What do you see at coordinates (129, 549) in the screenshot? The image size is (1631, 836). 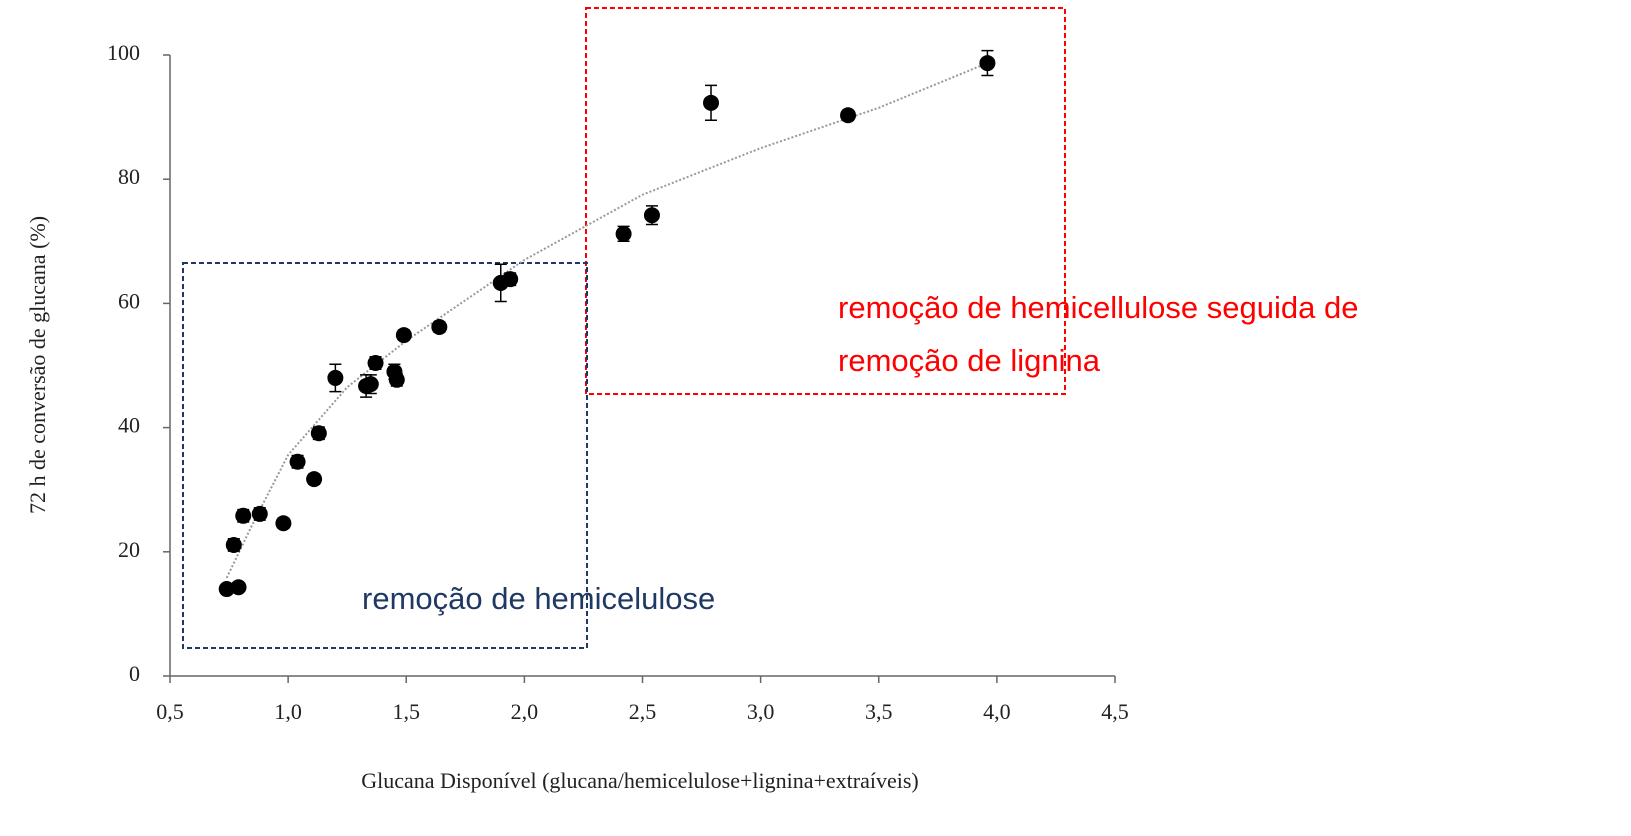 I see `y-tick-label: 20` at bounding box center [129, 549].